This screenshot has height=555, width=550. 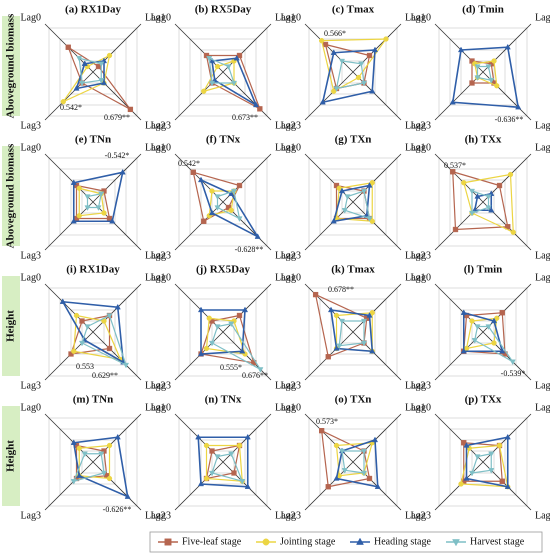 I want to click on annotation: -0.636**, so click(x=509, y=119).